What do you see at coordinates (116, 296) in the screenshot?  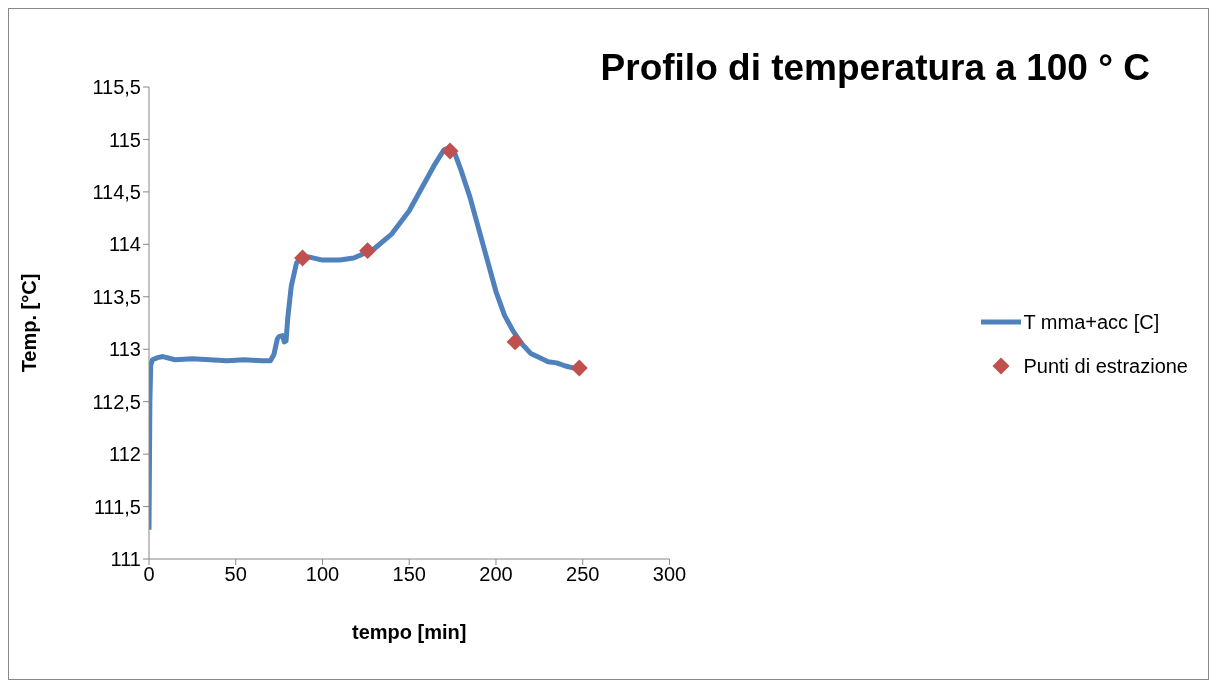 I see `y-tick-label: 113,5` at bounding box center [116, 296].